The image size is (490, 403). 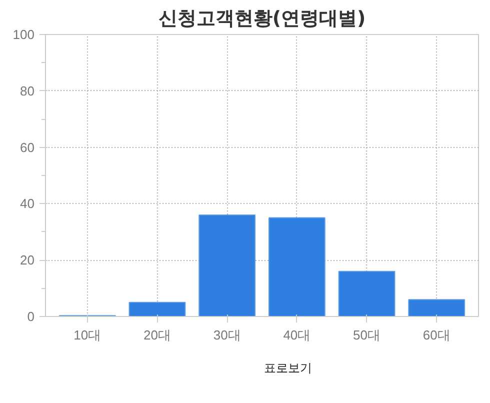 What do you see at coordinates (31, 316) in the screenshot?
I see `y-tick-label: 0` at bounding box center [31, 316].